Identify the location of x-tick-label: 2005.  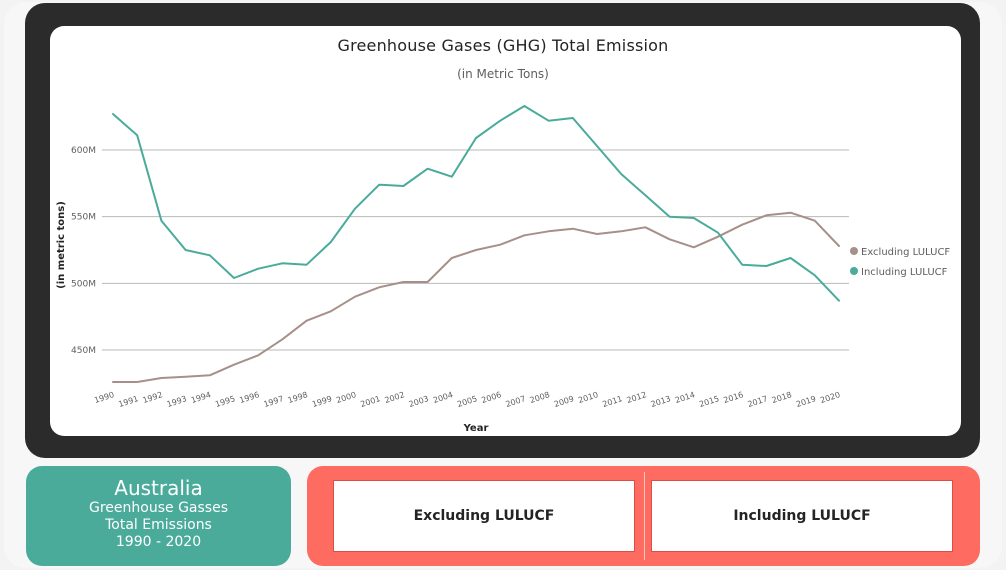
(467, 401).